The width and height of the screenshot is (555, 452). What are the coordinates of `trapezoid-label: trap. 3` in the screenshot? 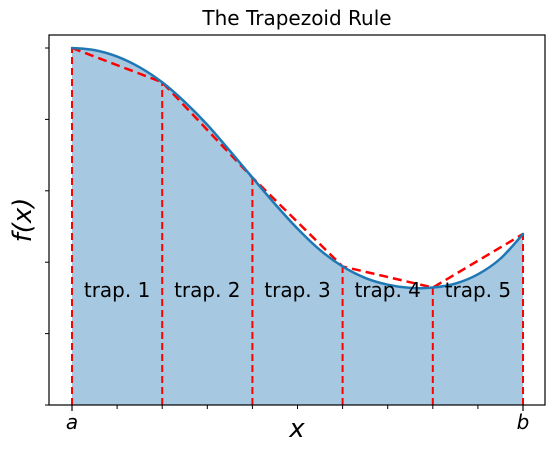 It's located at (297, 290).